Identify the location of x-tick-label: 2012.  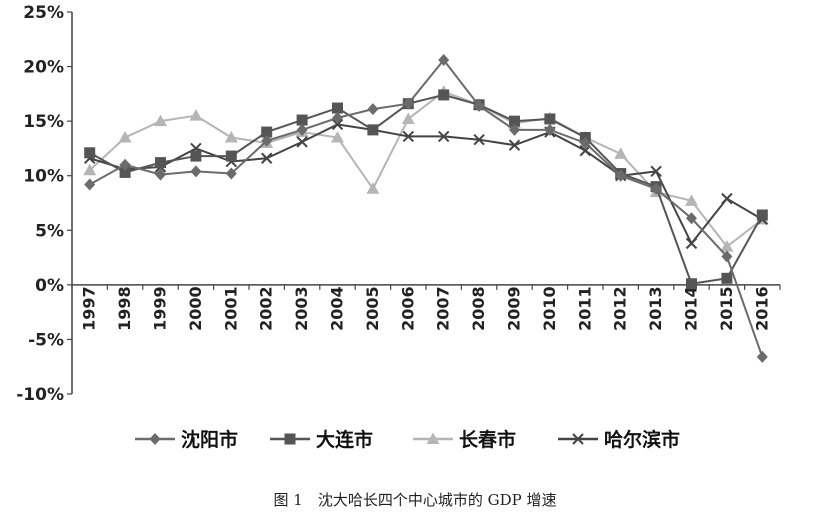
(620, 308).